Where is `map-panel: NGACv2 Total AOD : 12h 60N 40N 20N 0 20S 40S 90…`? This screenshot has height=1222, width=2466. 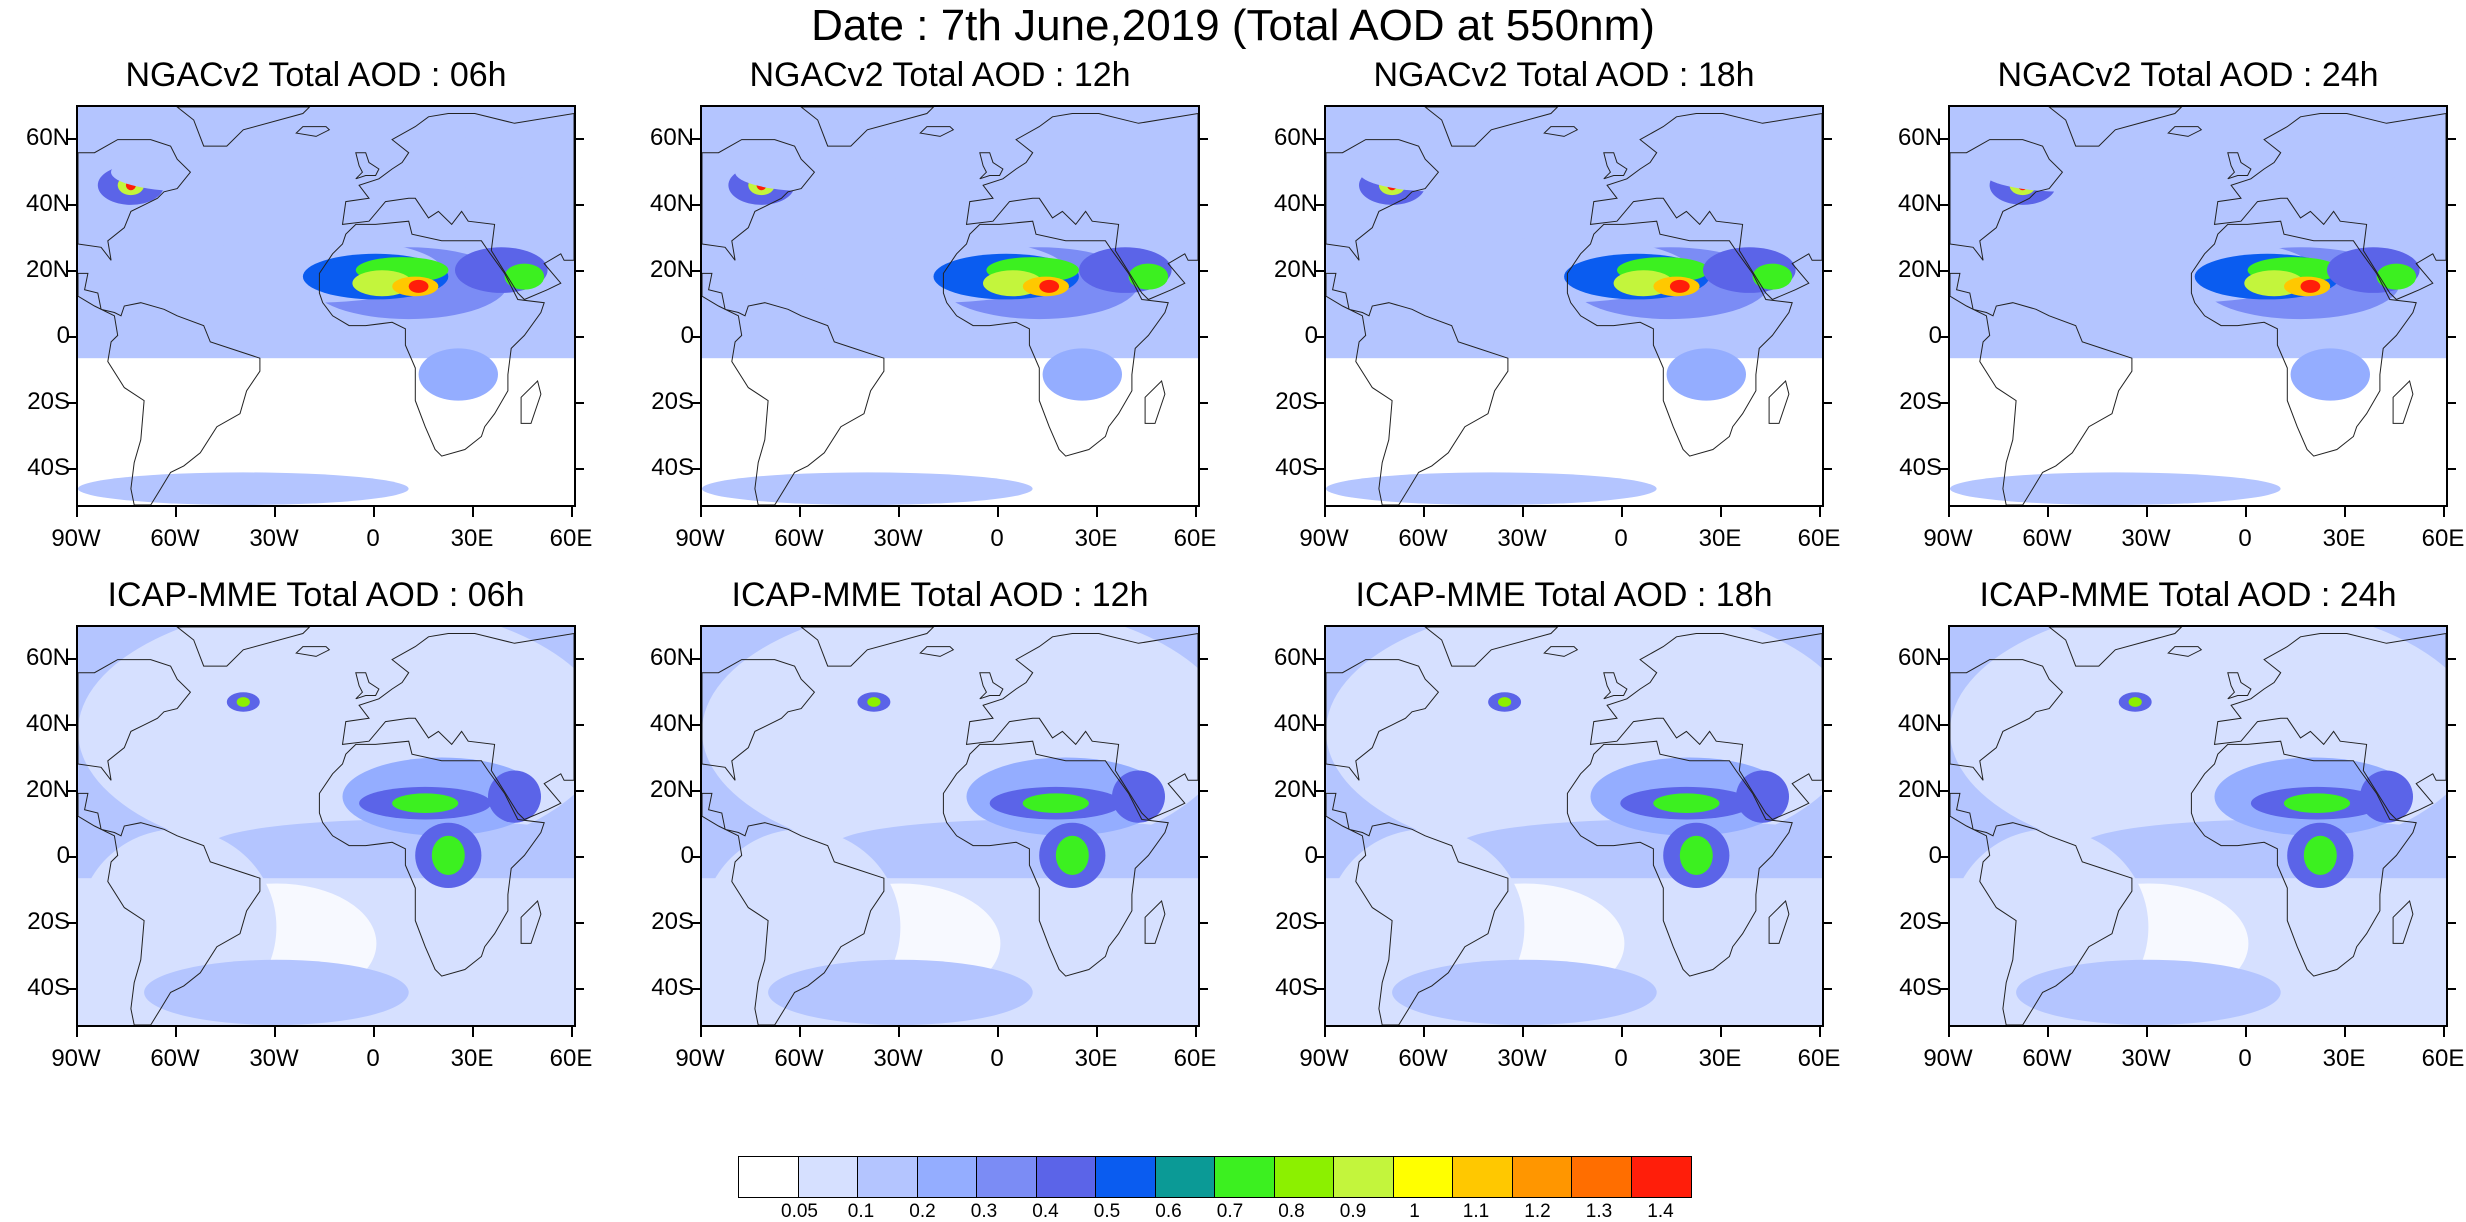 map-panel: NGACv2 Total AOD : 12h 60N 40N 20N 0 20S 40S 90… is located at coordinates (940, 315).